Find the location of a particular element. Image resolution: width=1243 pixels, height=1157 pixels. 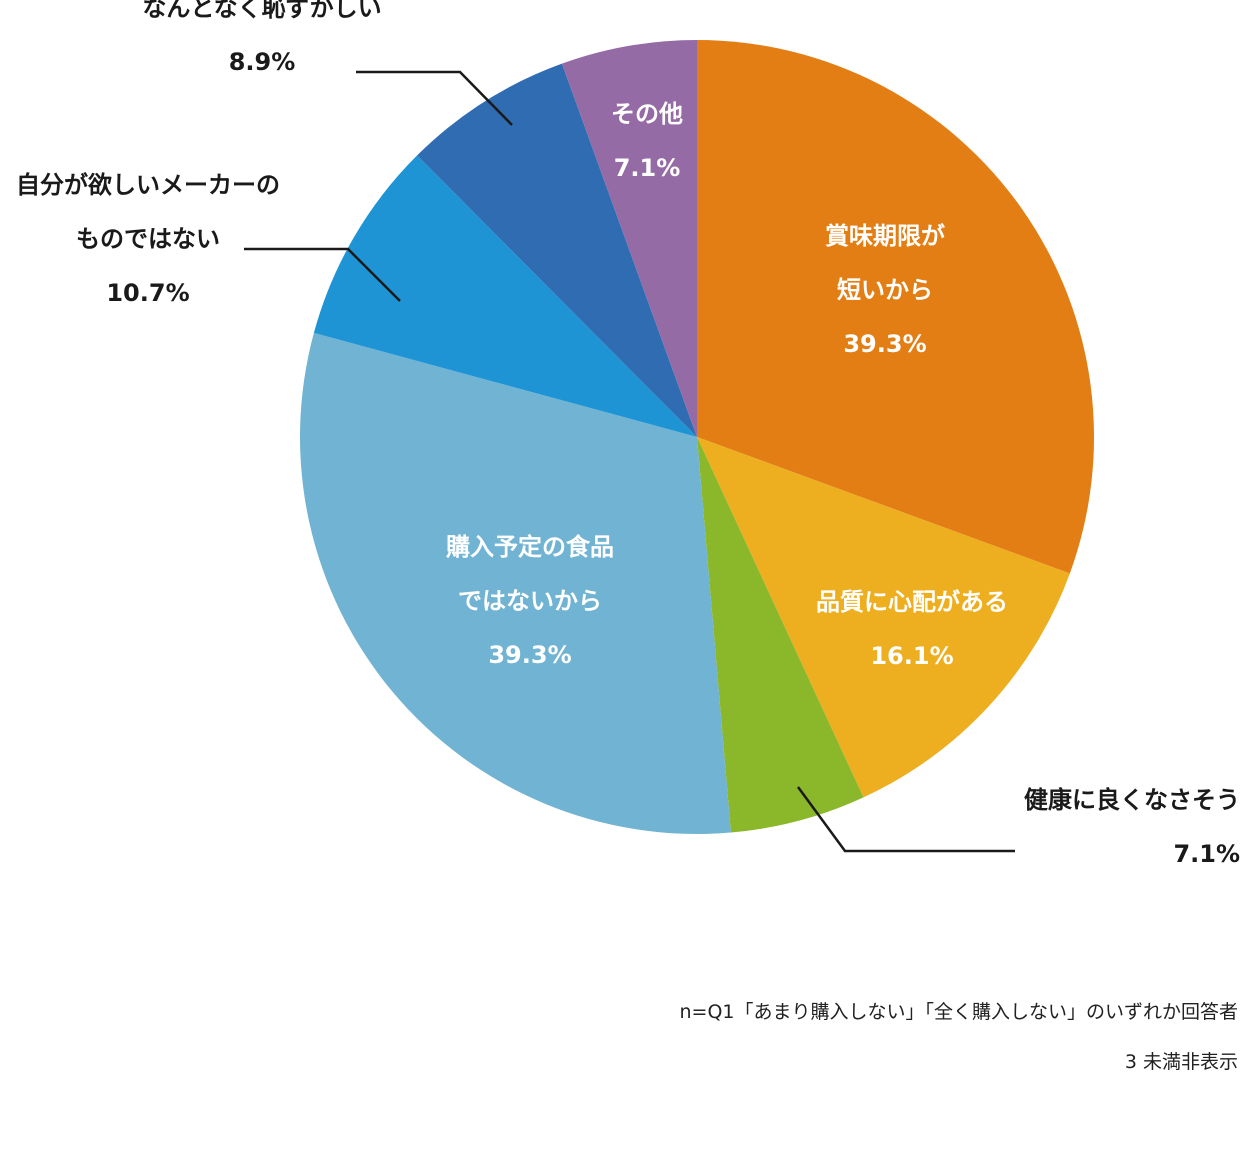

slice-value-6: 8.9% is located at coordinates (262, 62).